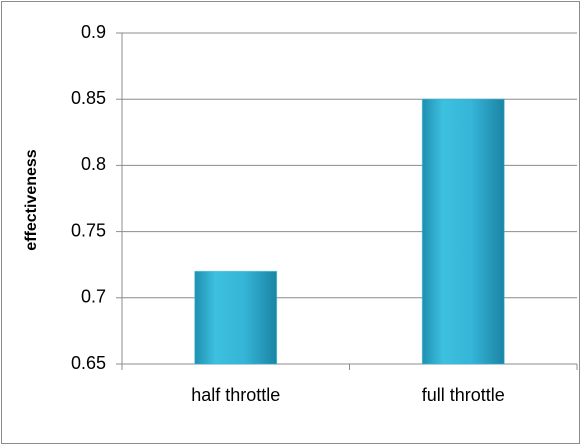  I want to click on y-axis-title: effectiveness, so click(31, 199).